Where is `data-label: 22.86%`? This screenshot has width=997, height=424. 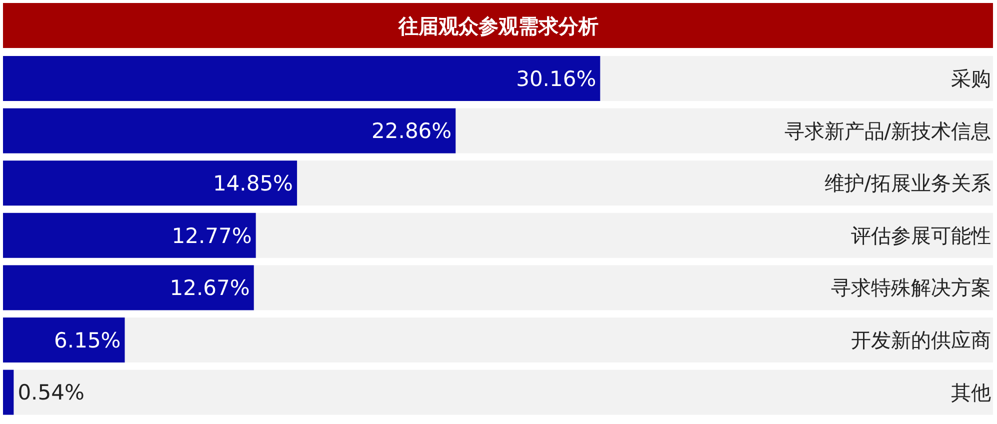 data-label: 22.86% is located at coordinates (412, 131).